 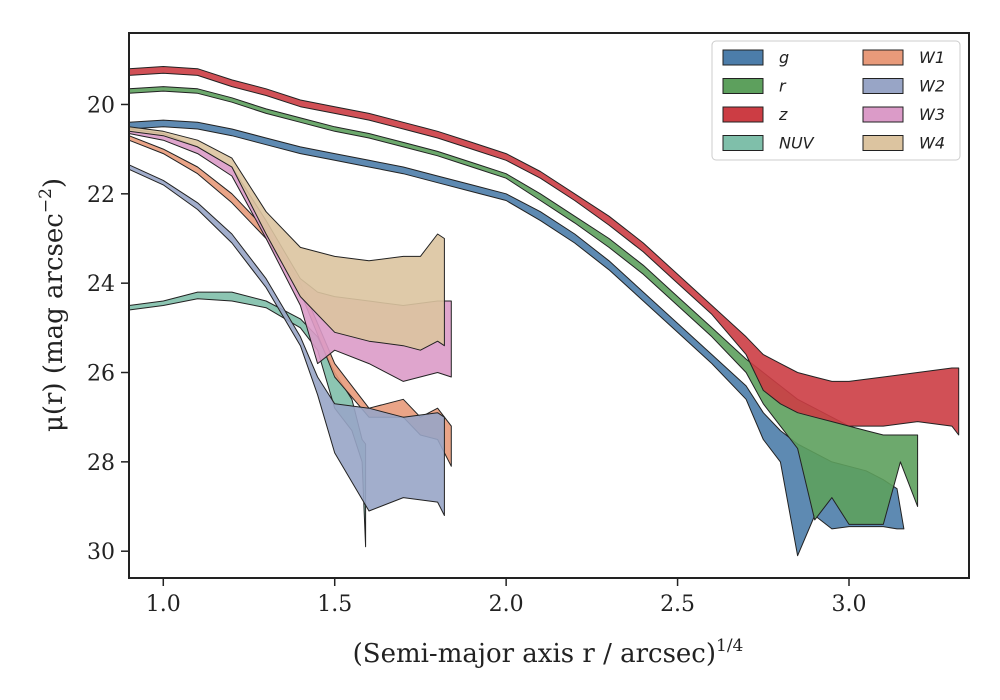 What do you see at coordinates (247, 419) in the screenshot?
I see `series-area-nuv` at bounding box center [247, 419].